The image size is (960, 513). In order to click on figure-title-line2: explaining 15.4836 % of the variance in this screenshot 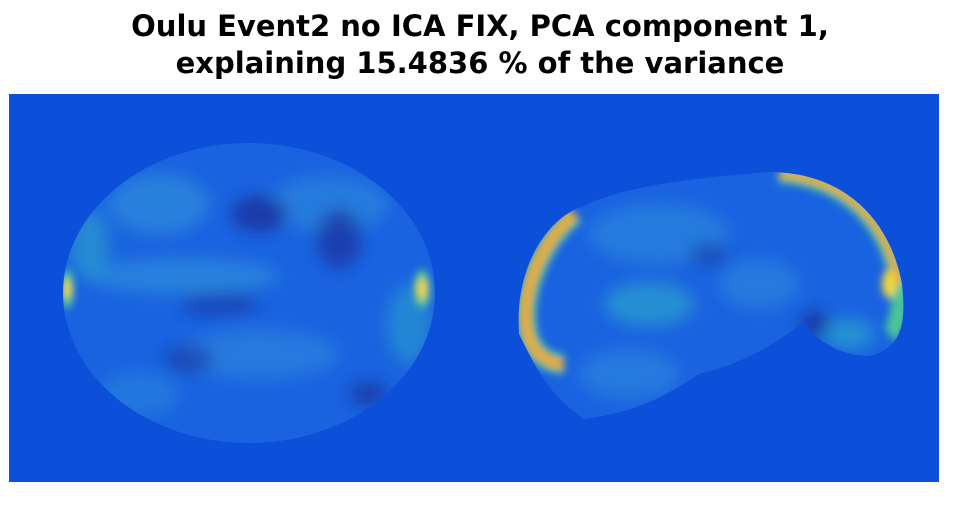, I will do `click(480, 63)`.